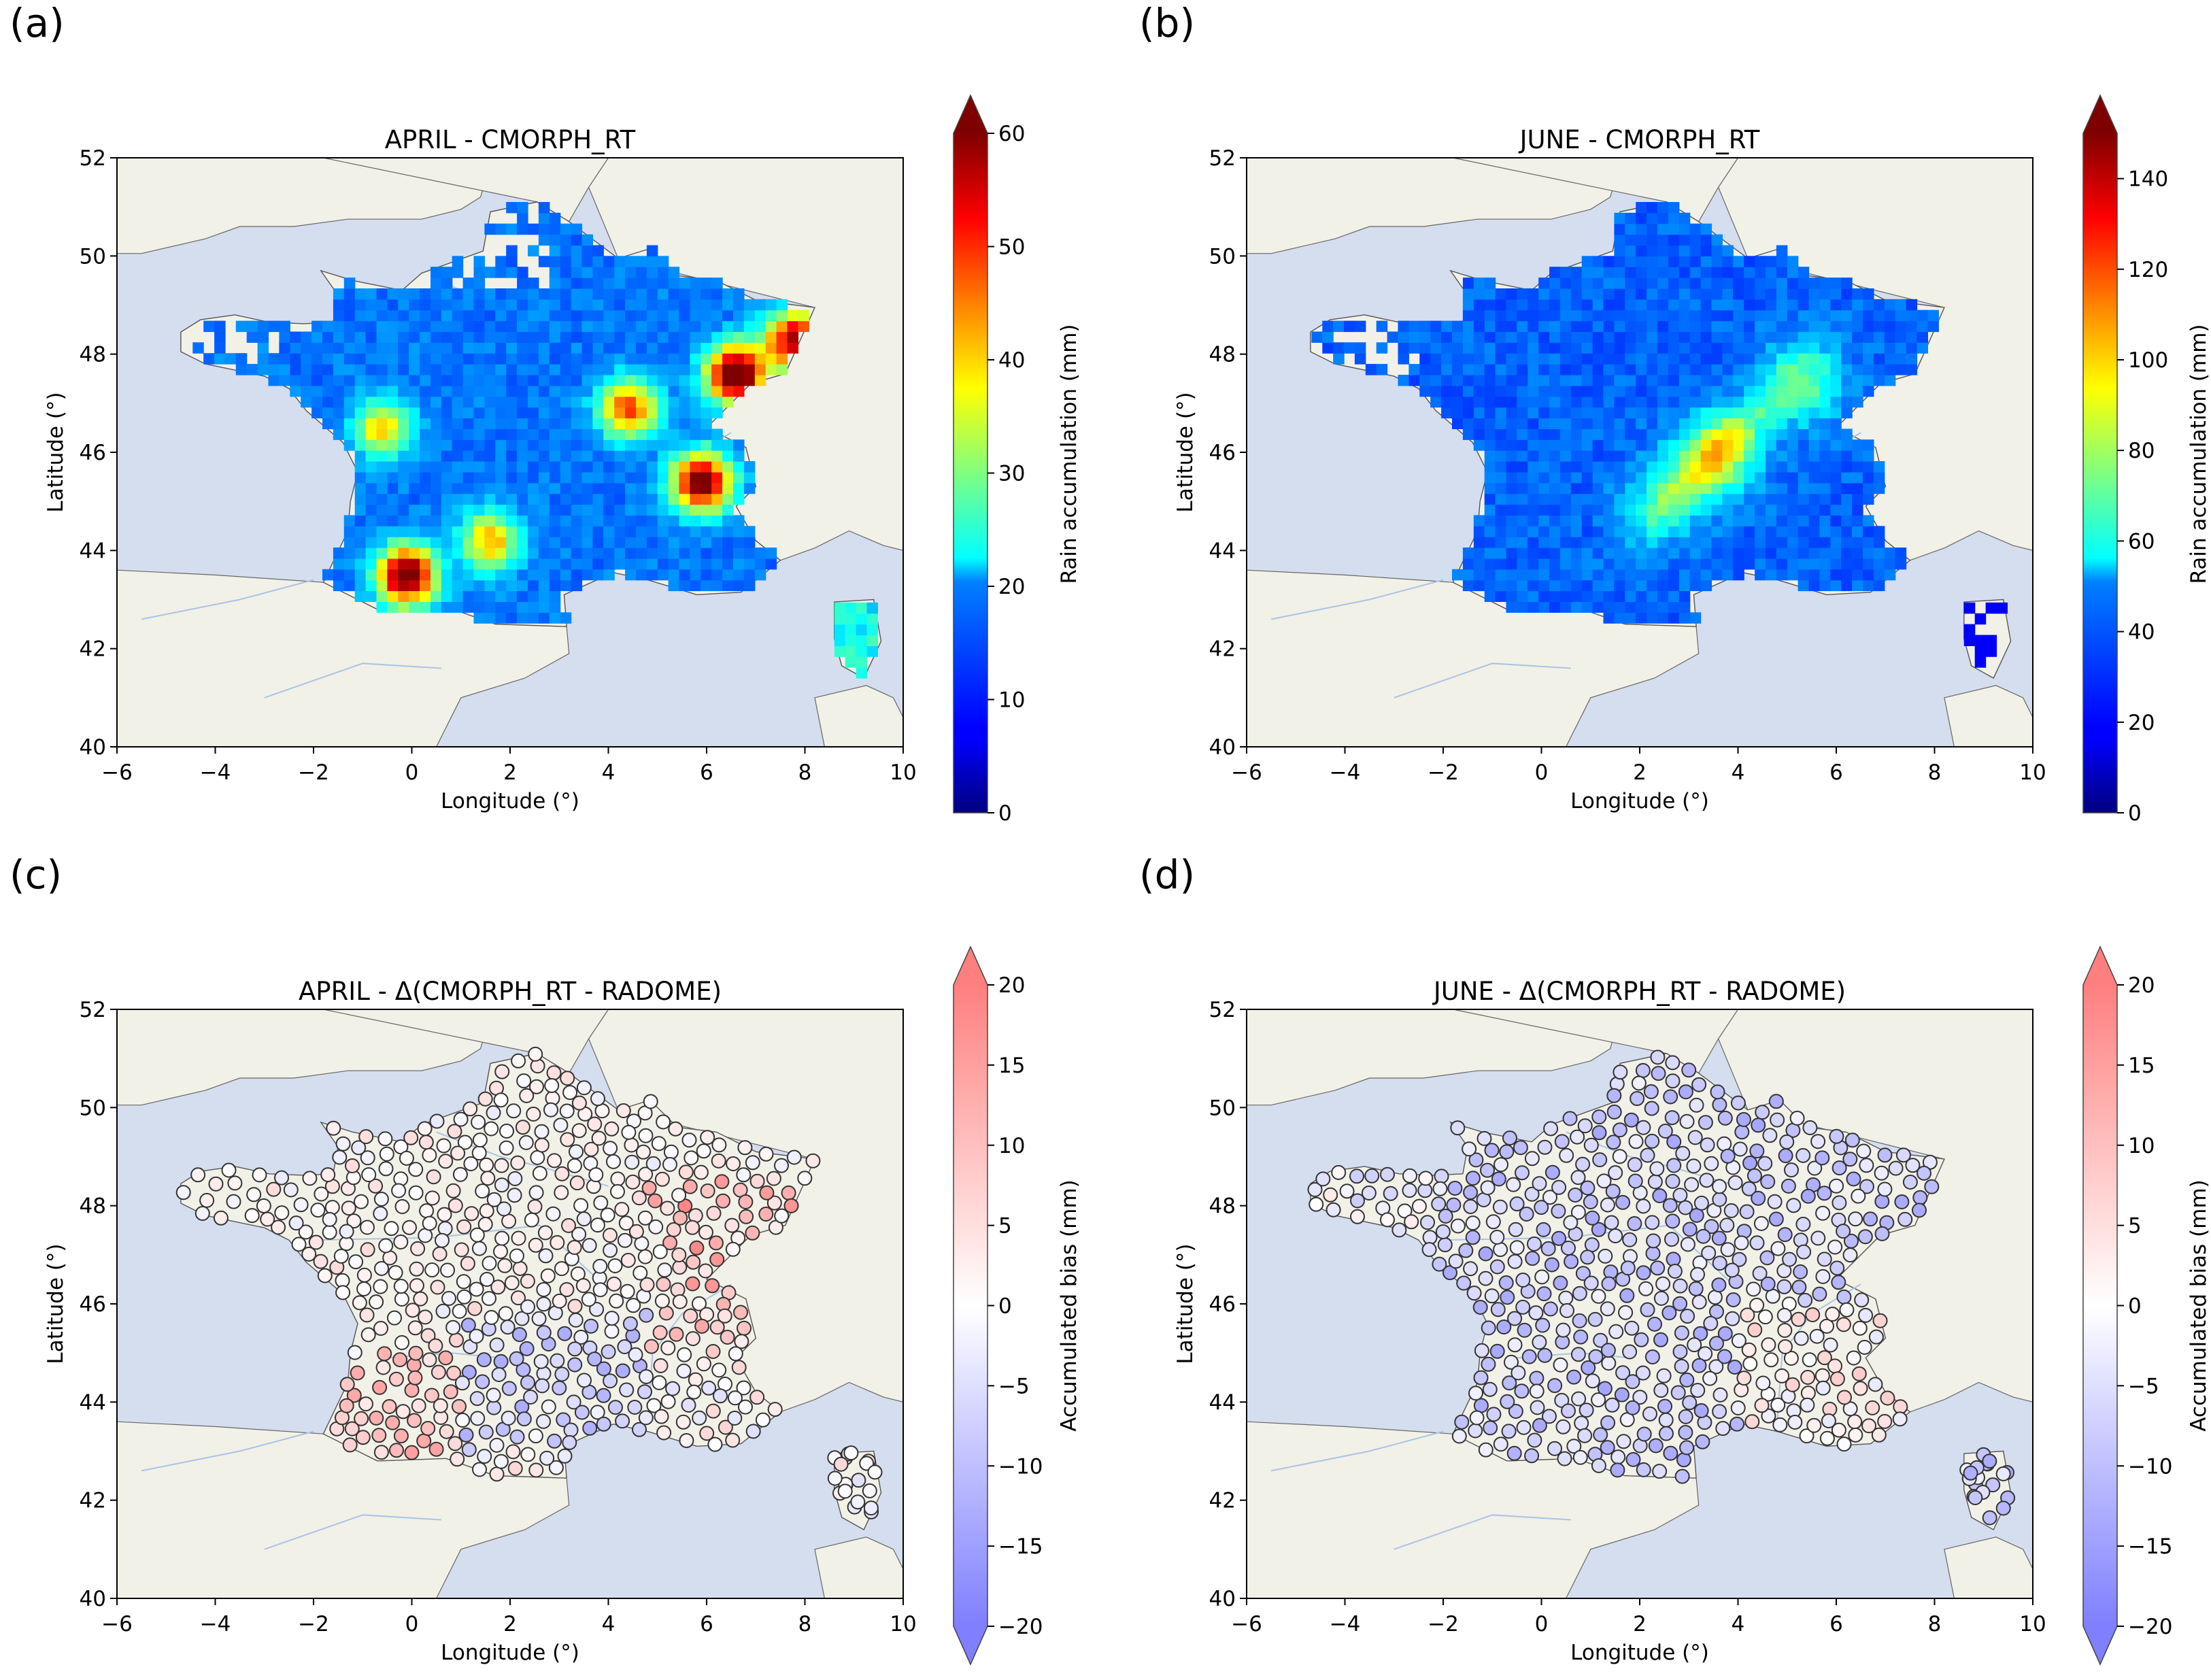 Image resolution: width=2211 pixels, height=1680 pixels. What do you see at coordinates (1012, 474) in the screenshot?
I see `colorbar-tick-label: 30` at bounding box center [1012, 474].